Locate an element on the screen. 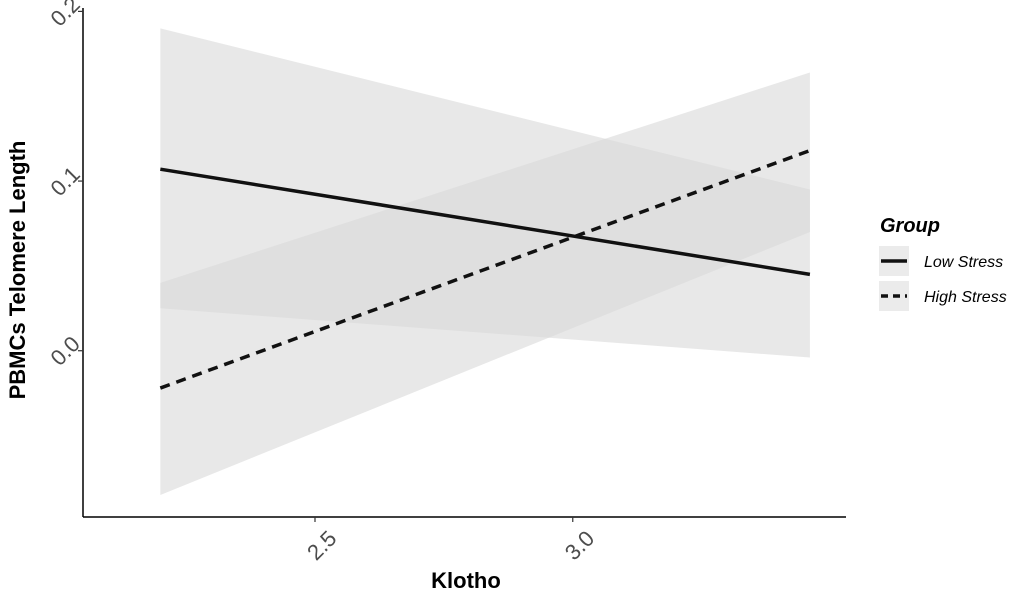 The width and height of the screenshot is (1020, 597). fit-line-low-stress is located at coordinates (485, 222).